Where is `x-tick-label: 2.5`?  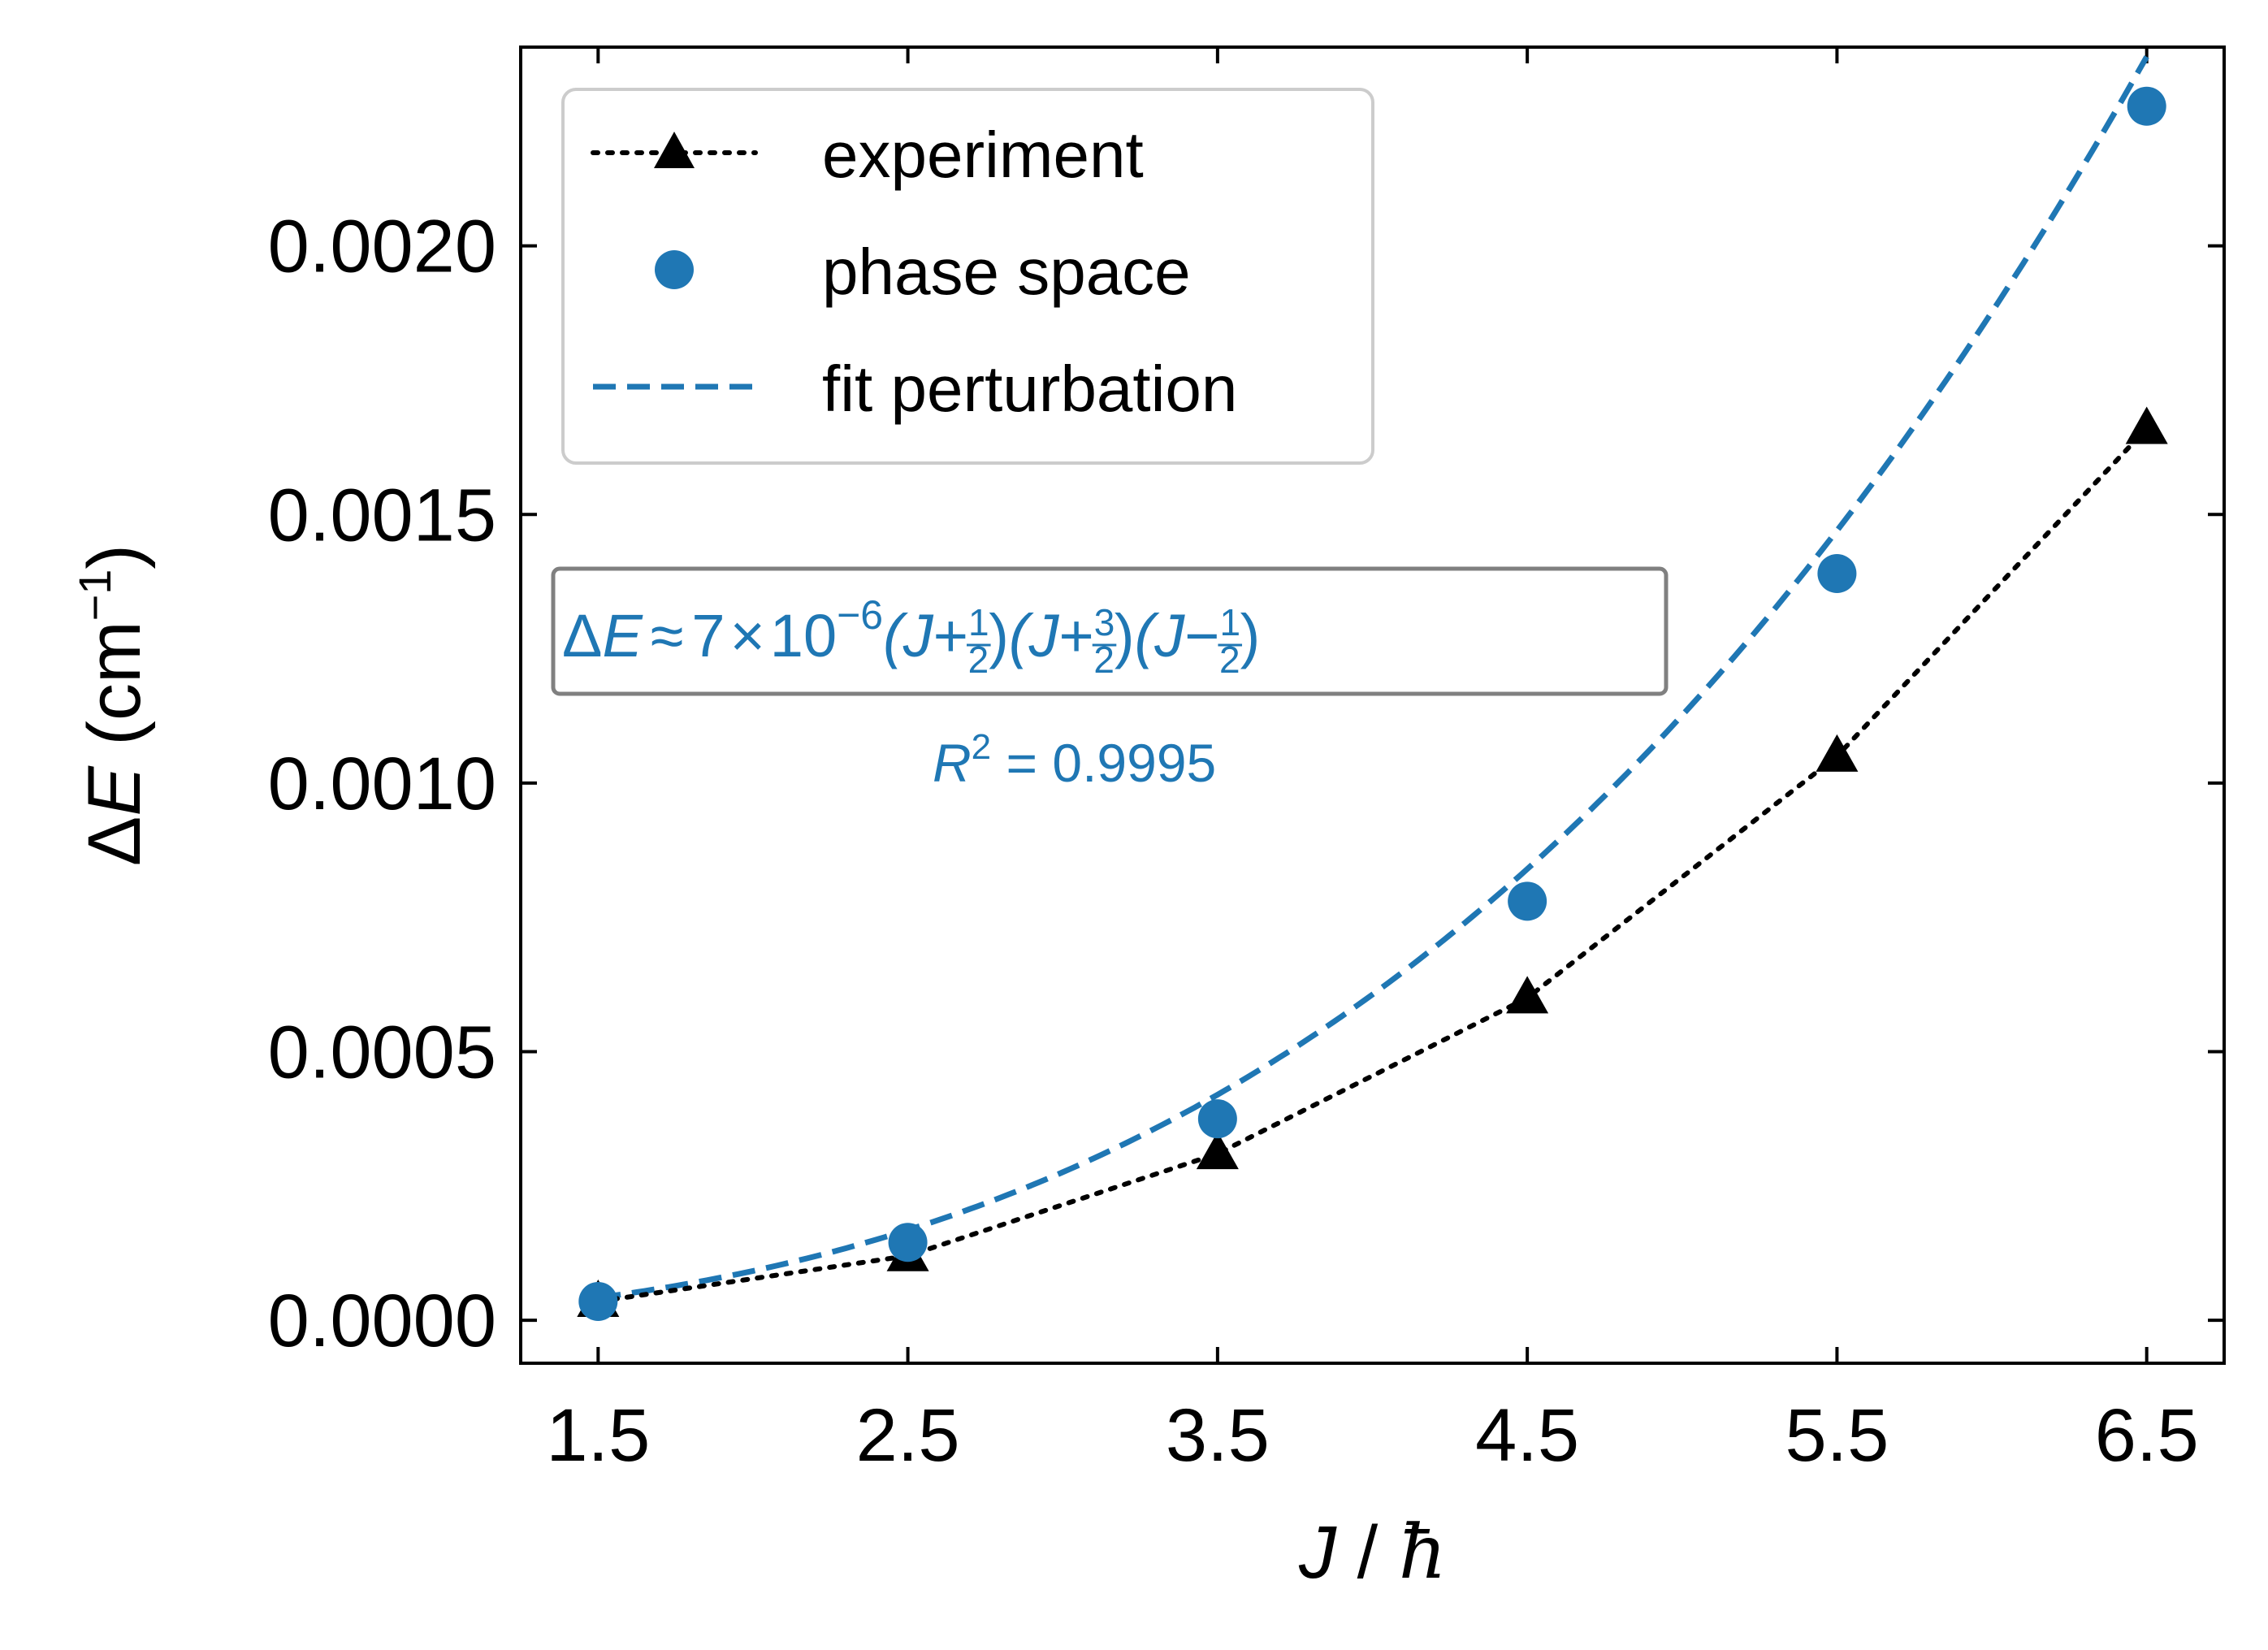
x-tick-label: 2.5 is located at coordinates (908, 1435).